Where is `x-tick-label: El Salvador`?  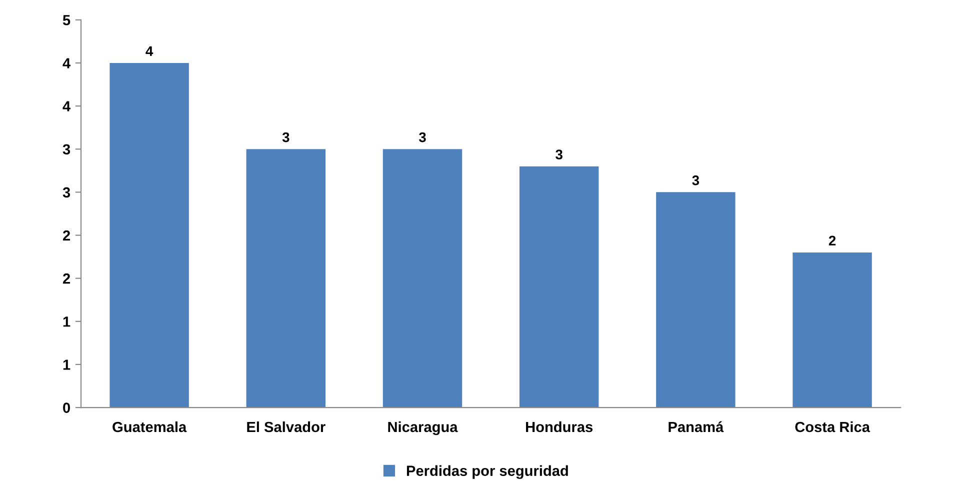 x-tick-label: El Salvador is located at coordinates (286, 426).